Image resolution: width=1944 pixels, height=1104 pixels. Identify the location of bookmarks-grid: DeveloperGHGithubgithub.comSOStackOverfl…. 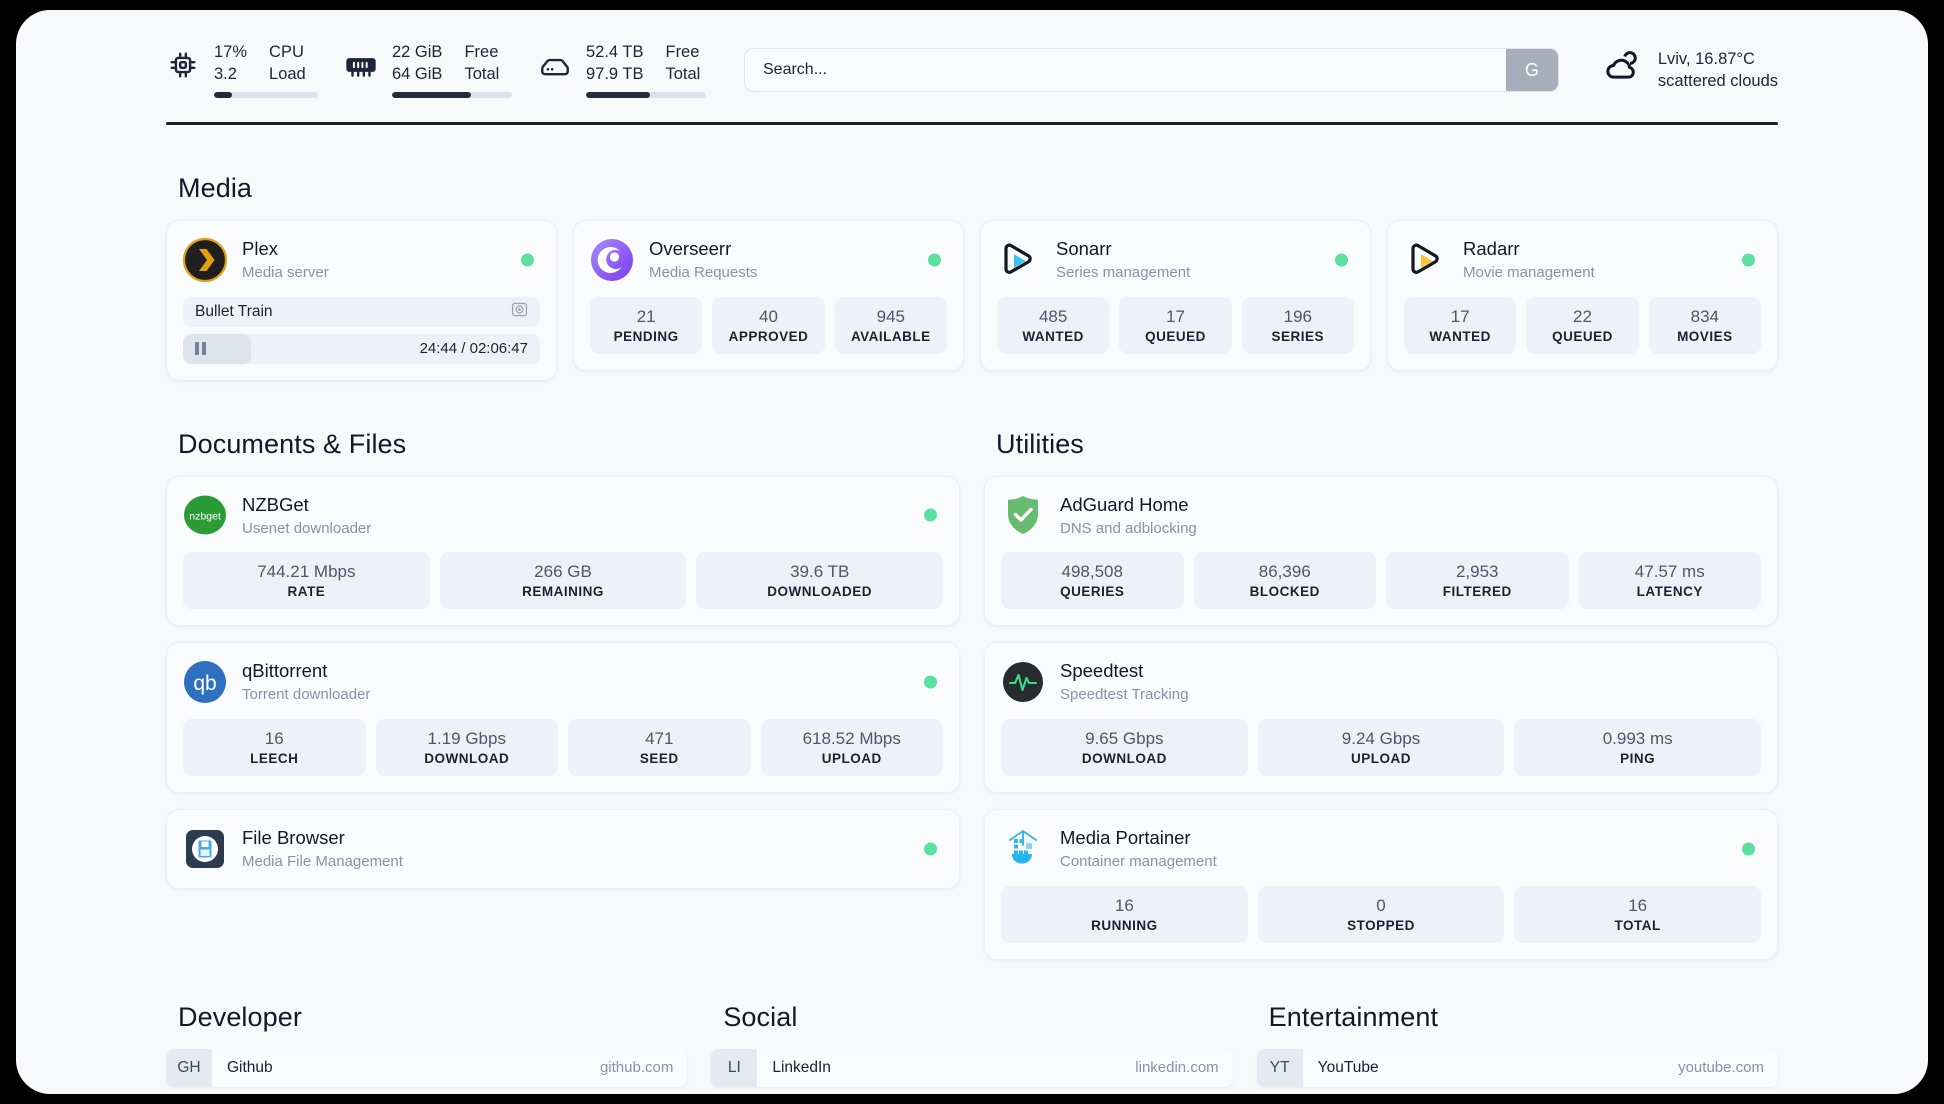
(972, 1048).